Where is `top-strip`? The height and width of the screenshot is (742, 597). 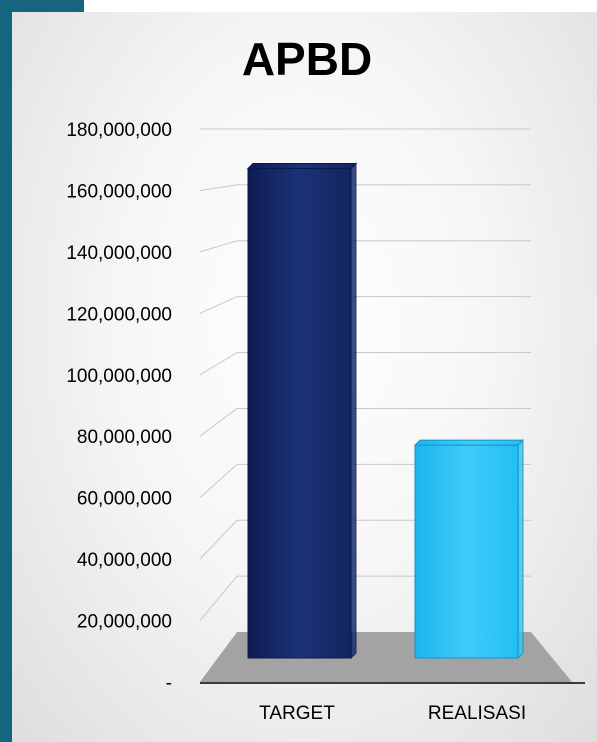 top-strip is located at coordinates (304, 6).